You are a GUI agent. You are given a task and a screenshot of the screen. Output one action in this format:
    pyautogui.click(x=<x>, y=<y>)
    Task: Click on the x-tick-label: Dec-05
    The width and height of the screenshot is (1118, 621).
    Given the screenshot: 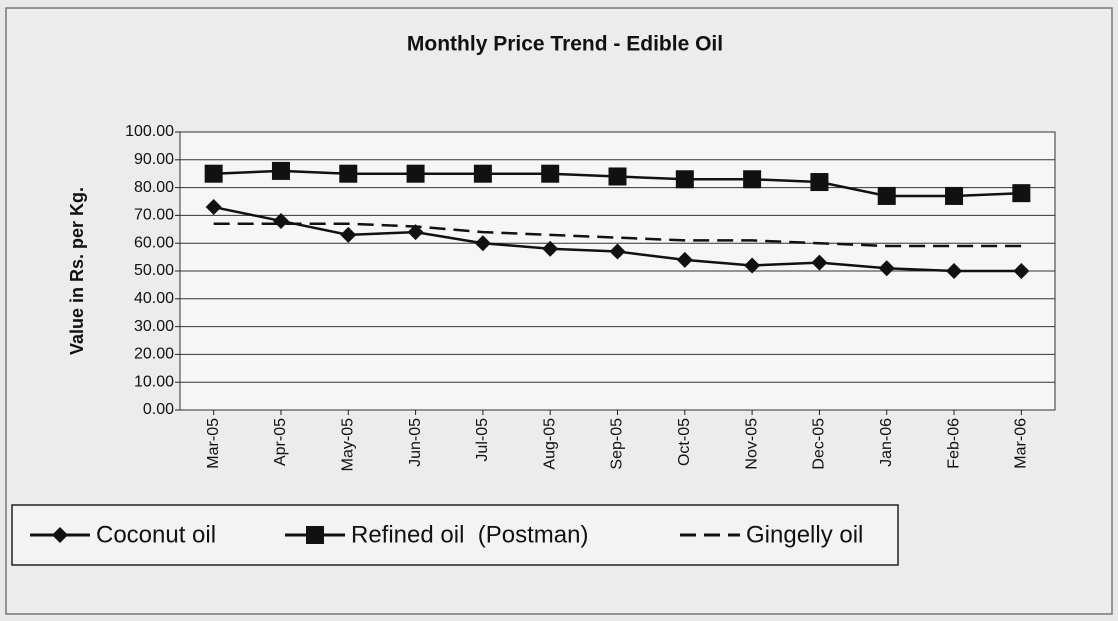 What is the action you would take?
    pyautogui.click(x=819, y=444)
    